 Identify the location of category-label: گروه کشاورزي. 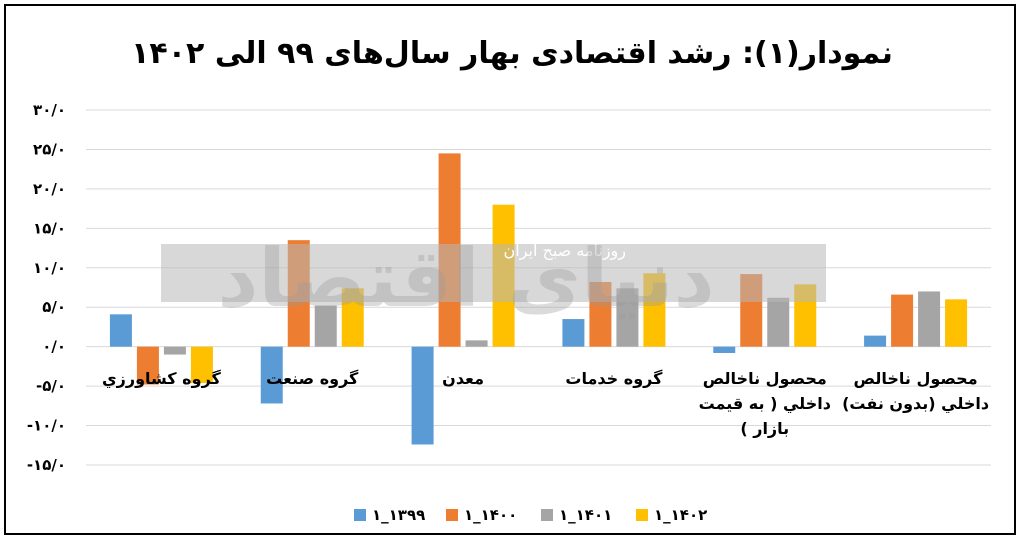
(162, 379).